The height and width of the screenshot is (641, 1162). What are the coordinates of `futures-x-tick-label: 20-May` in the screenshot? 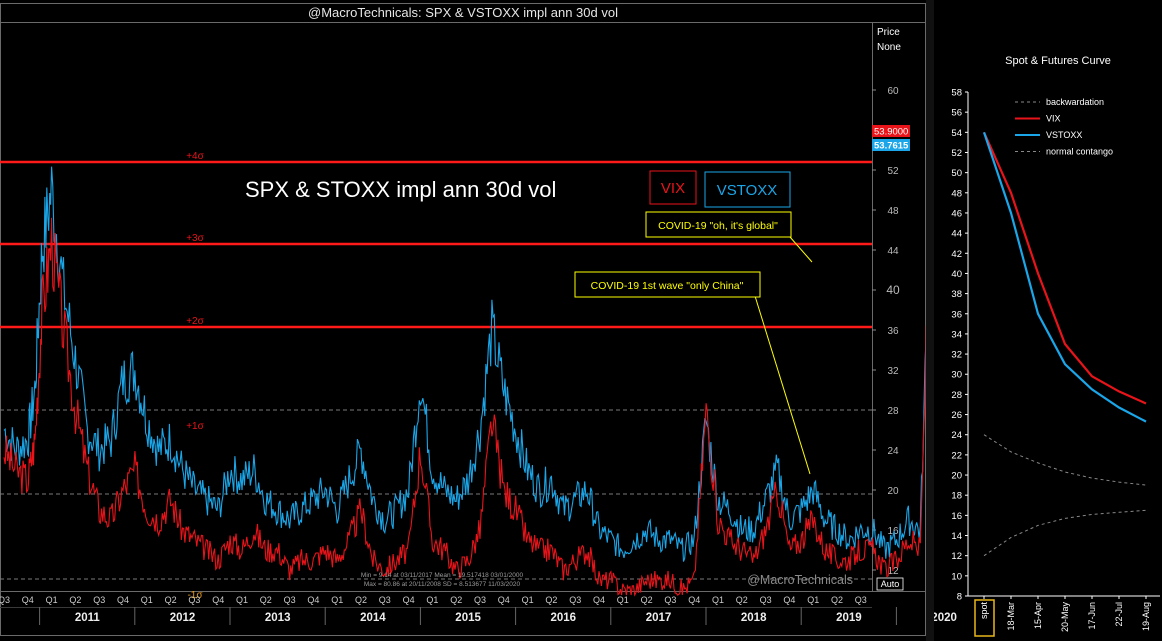 It's located at (1065, 617).